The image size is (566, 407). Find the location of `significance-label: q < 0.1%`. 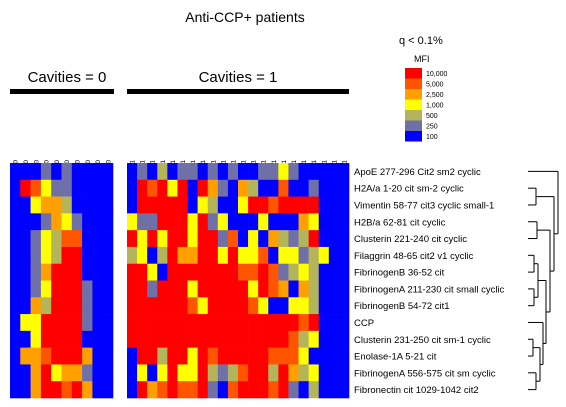

significance-label: q < 0.1% is located at coordinates (421, 41).